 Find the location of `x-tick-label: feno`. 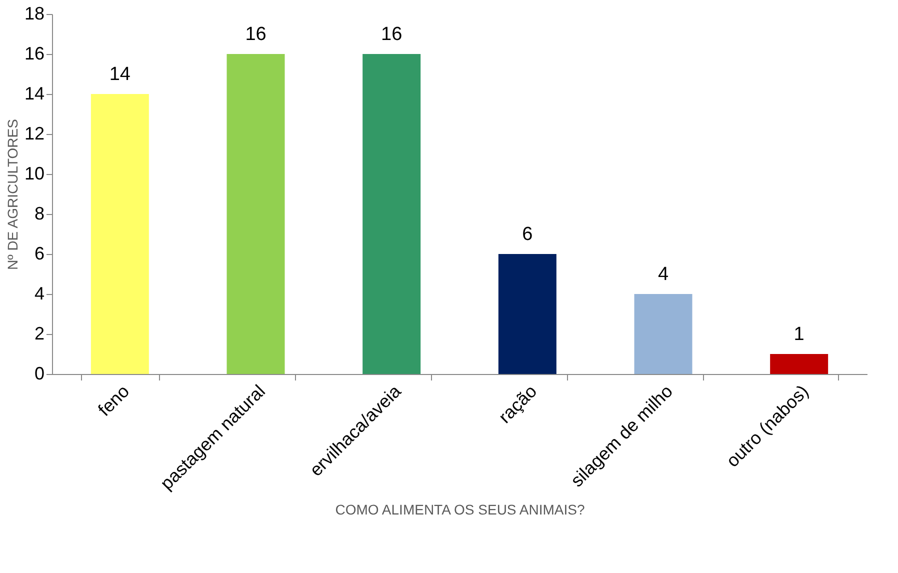

x-tick-label: feno is located at coordinates (114, 400).